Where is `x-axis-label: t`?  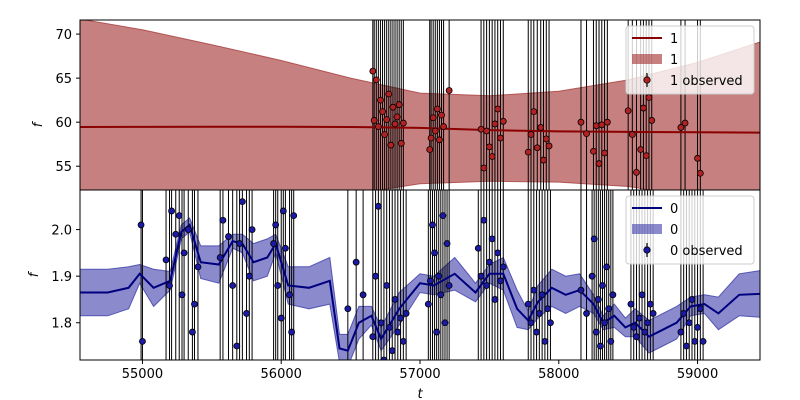 x-axis-label: t is located at coordinates (420, 393).